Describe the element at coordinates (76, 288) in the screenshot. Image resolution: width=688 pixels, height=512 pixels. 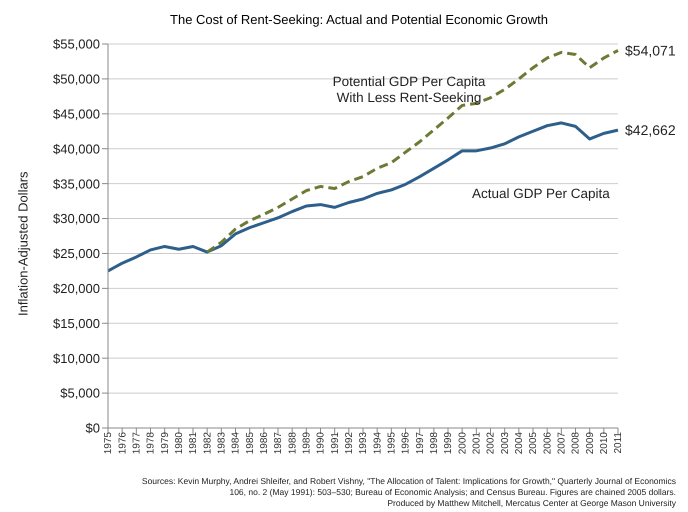
I see `y-tick-label: $20,000` at that location.